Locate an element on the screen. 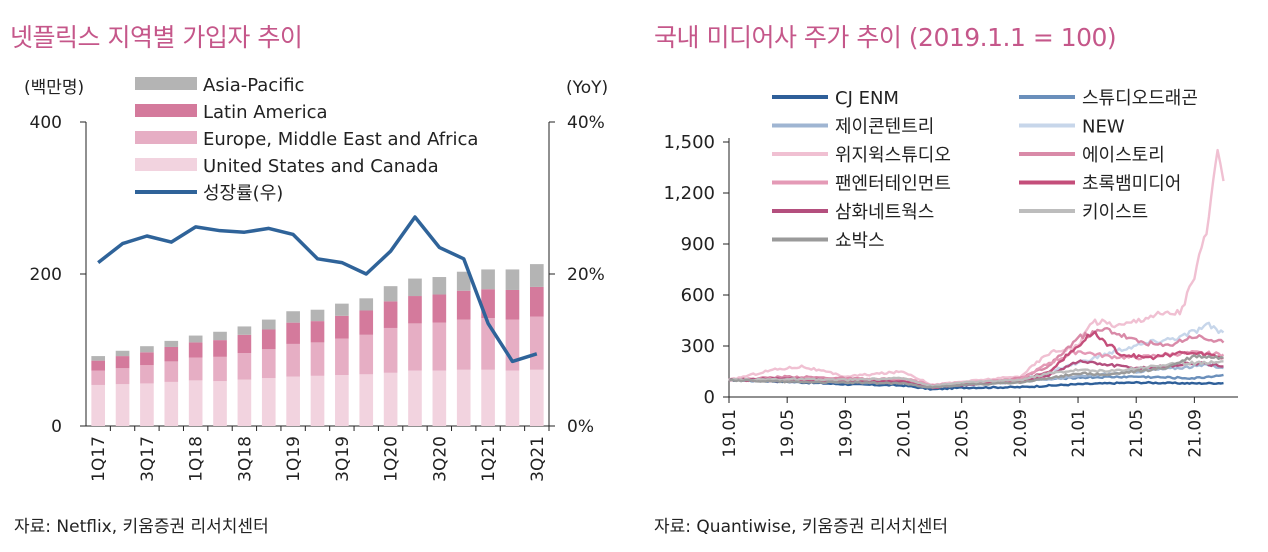 The height and width of the screenshot is (552, 1268). legend-label: 성장률(우) is located at coordinates (243, 193).